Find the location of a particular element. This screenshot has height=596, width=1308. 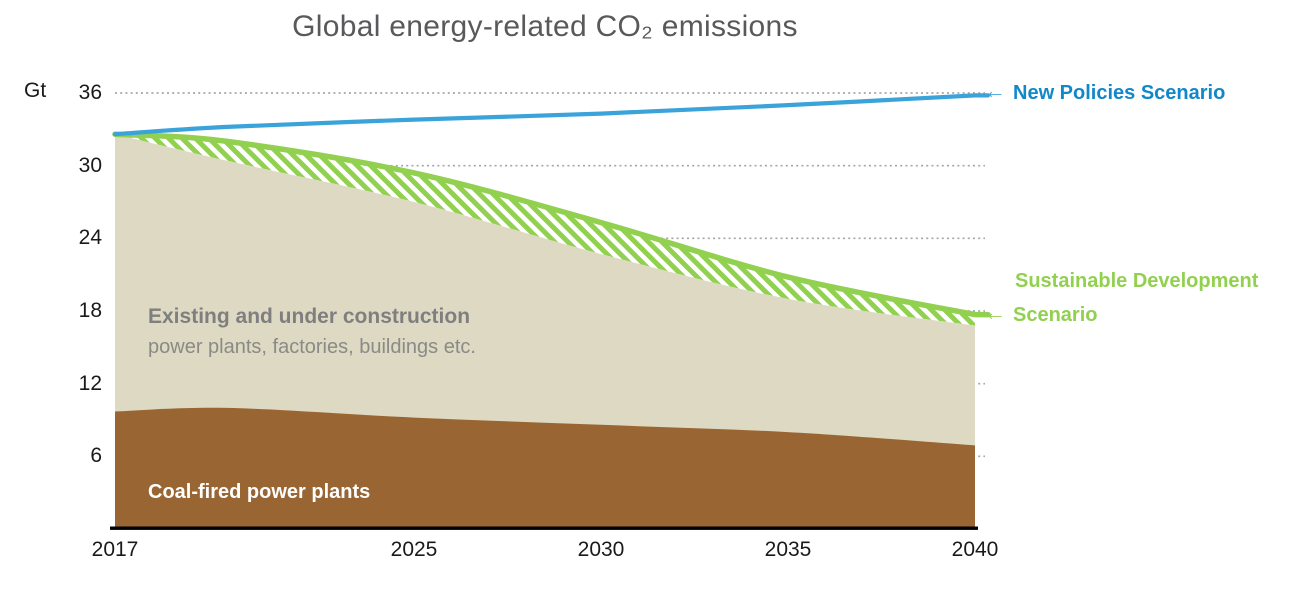

sds-annotation-line2: ← Scenario is located at coordinates (1041, 313).